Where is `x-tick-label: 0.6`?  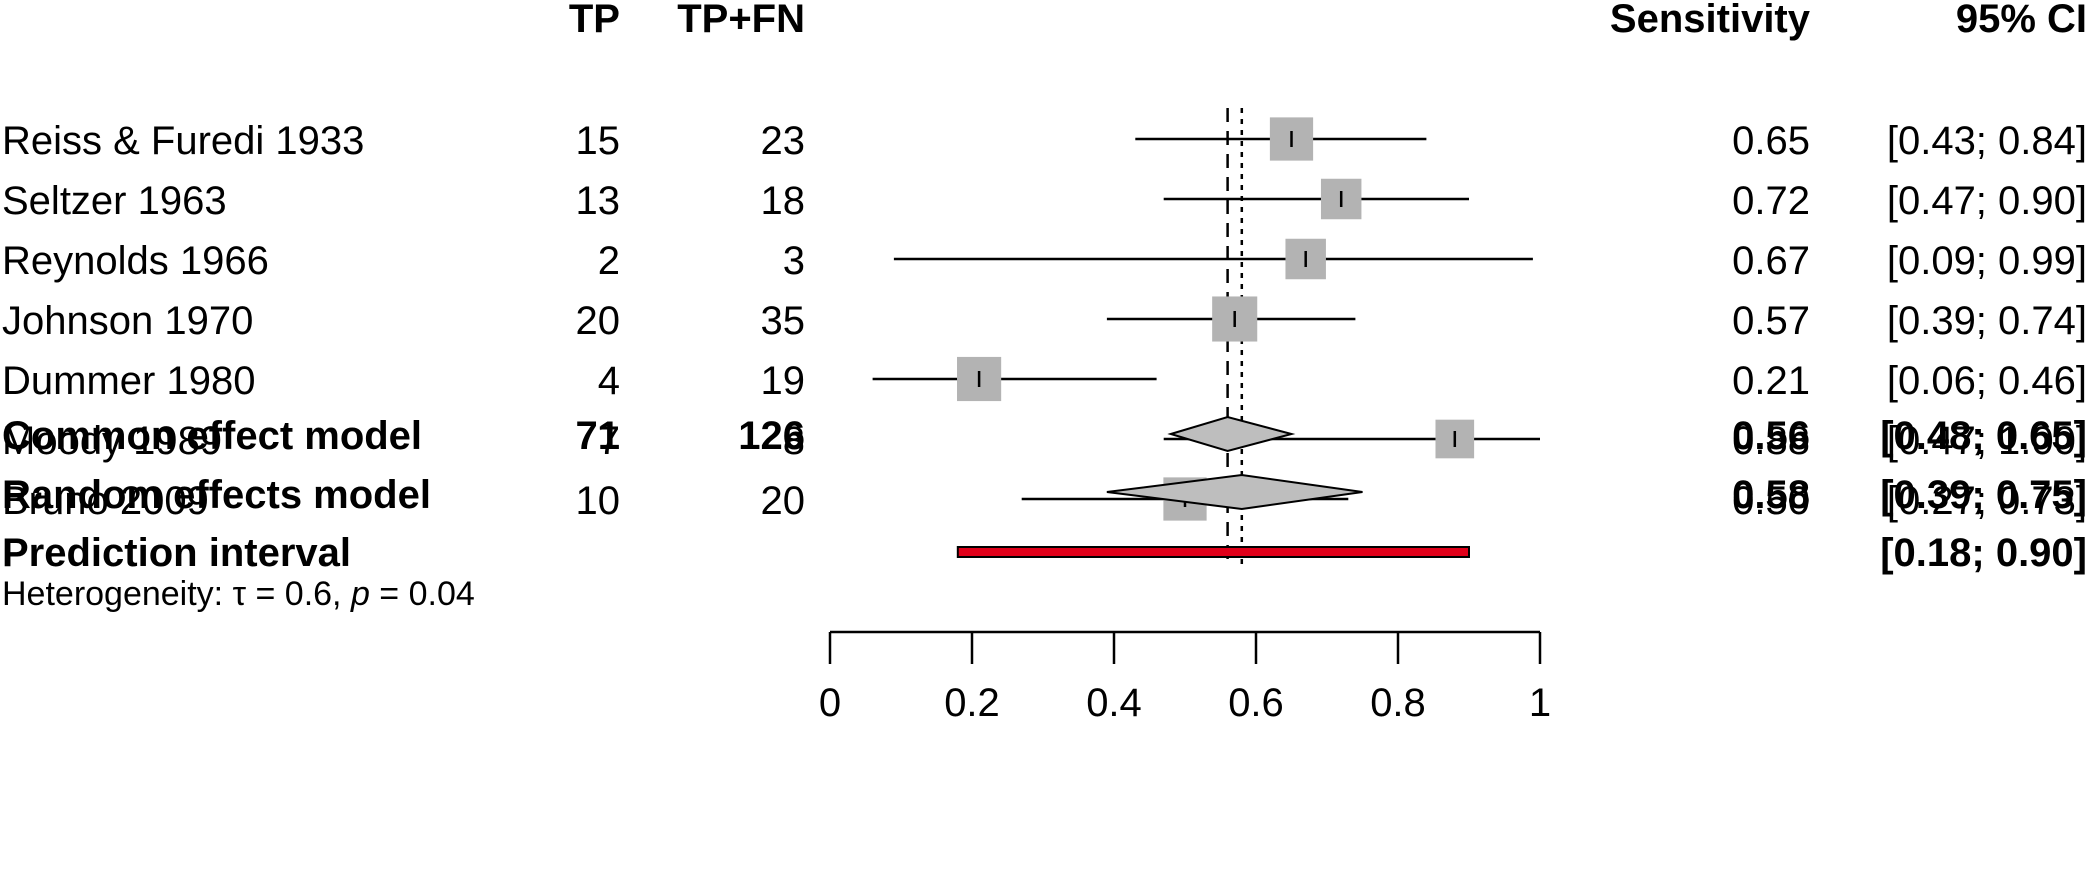 x-tick-label: 0.6 is located at coordinates (1256, 703).